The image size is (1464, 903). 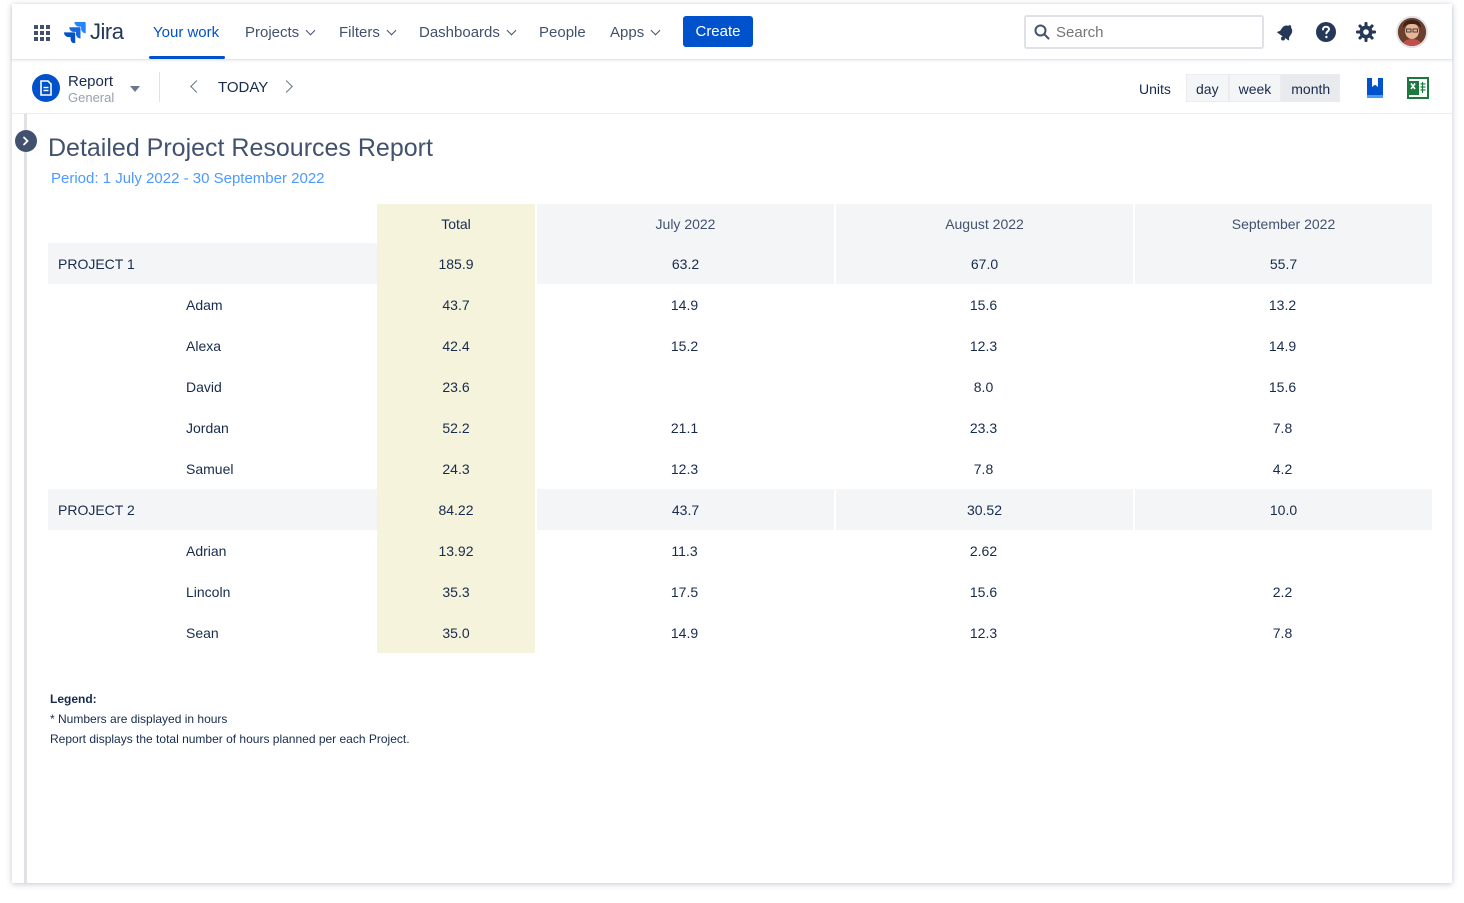 I want to click on person-name: David, so click(x=204, y=386).